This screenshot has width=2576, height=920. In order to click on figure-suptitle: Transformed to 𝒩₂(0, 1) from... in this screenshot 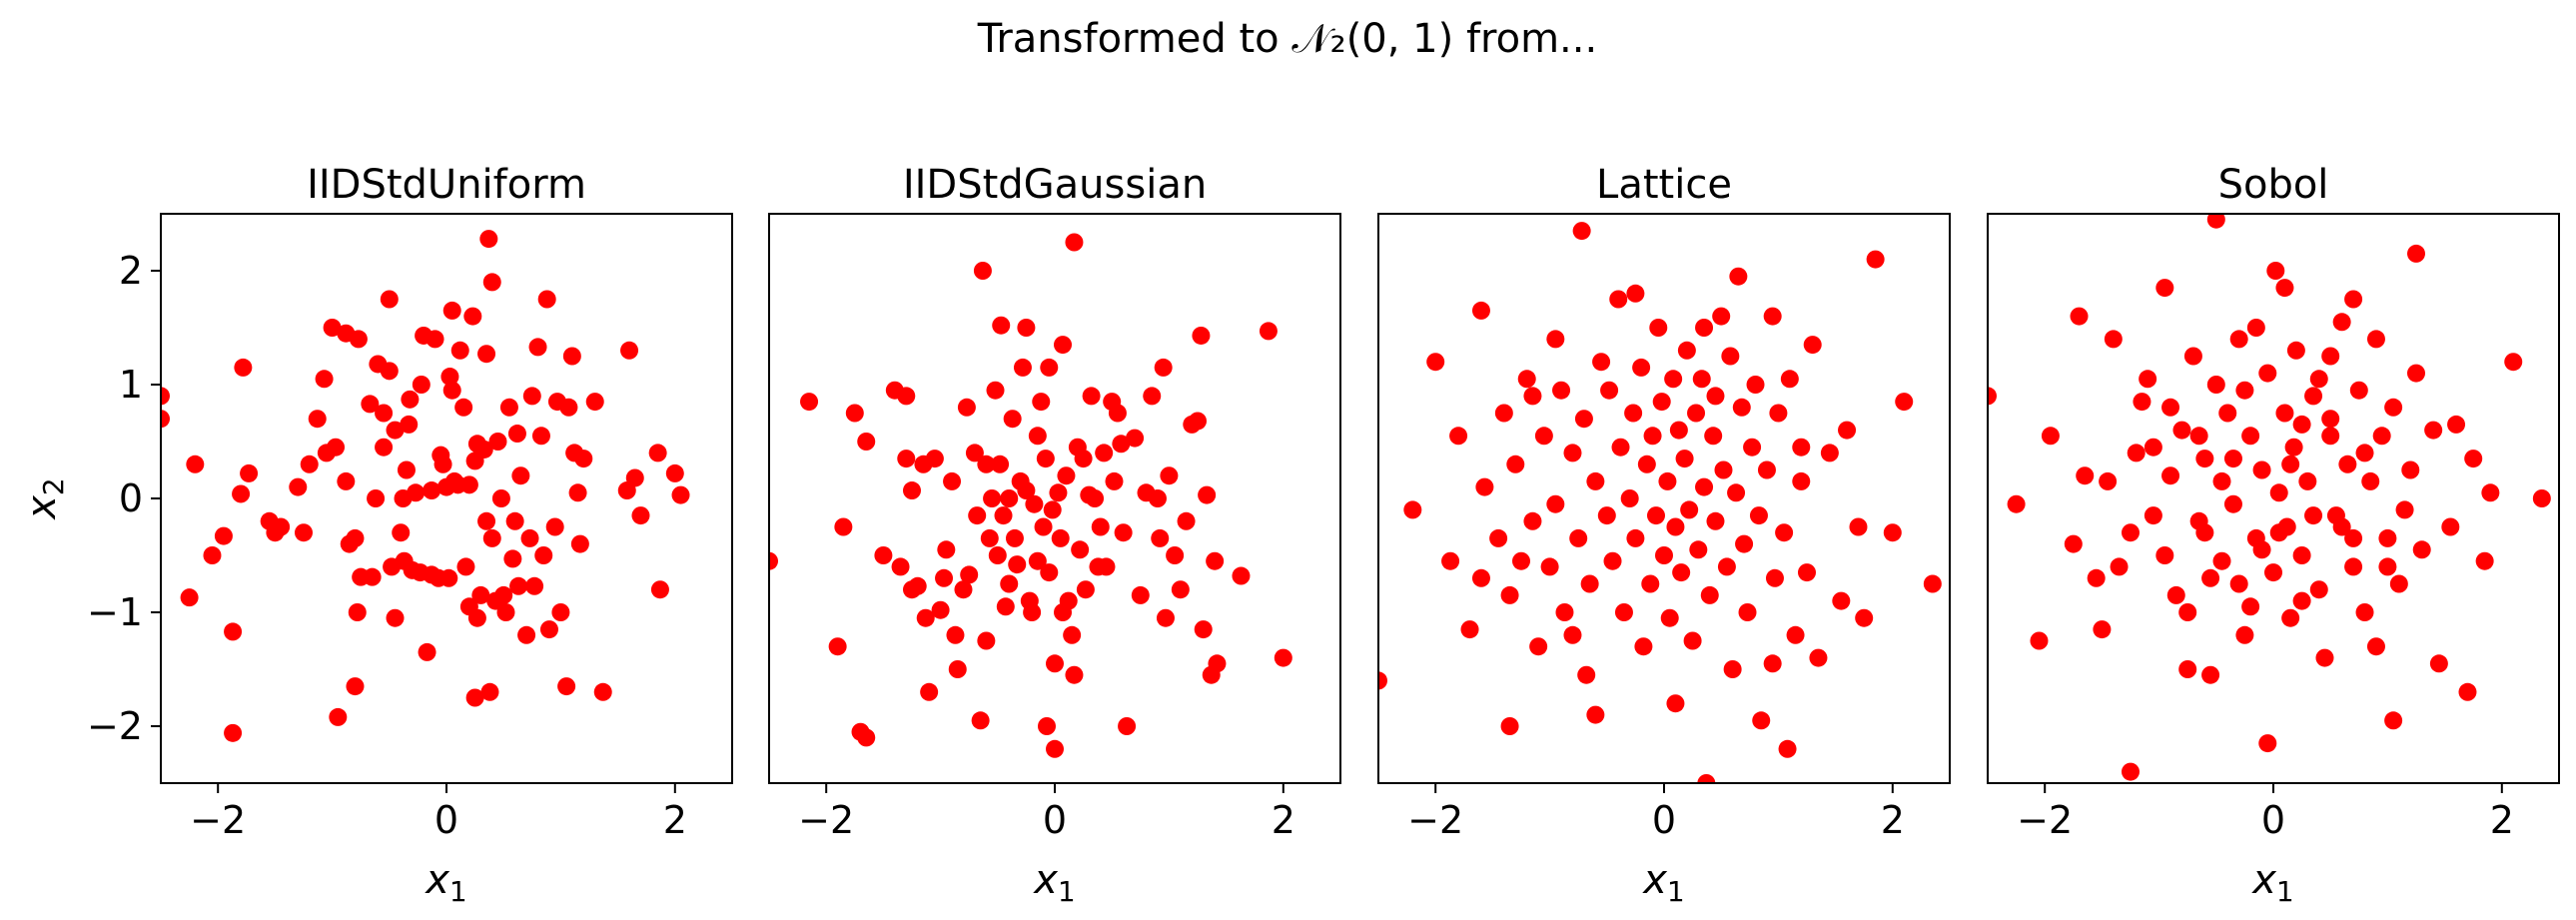, I will do `click(1287, 39)`.